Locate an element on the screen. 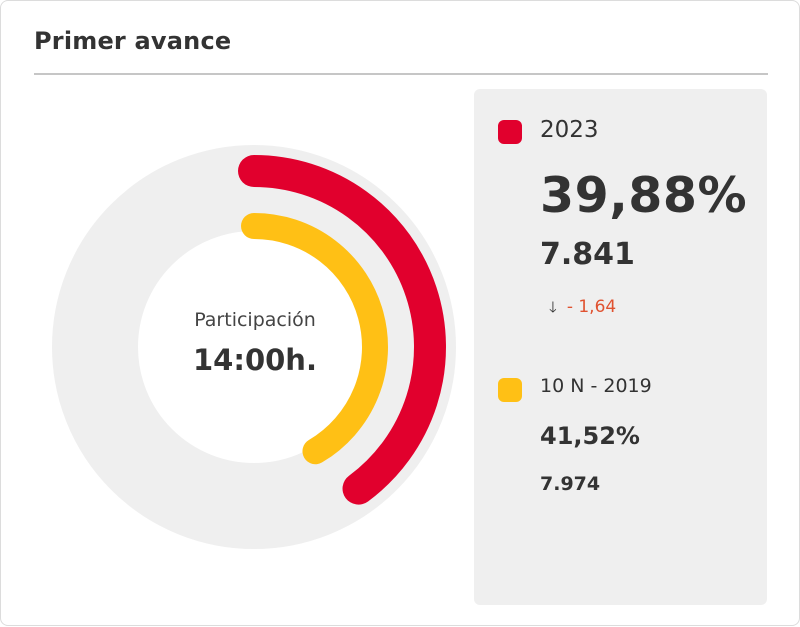 The image size is (800, 627). legend-count-2019: 7.974 is located at coordinates (570, 484).